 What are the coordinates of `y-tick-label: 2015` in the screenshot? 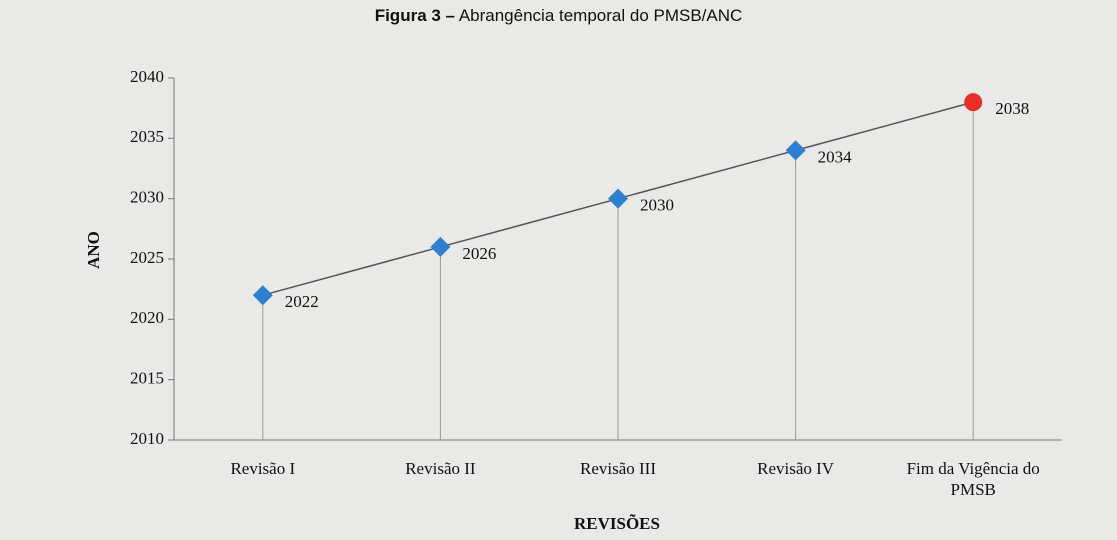 It's located at (147, 378).